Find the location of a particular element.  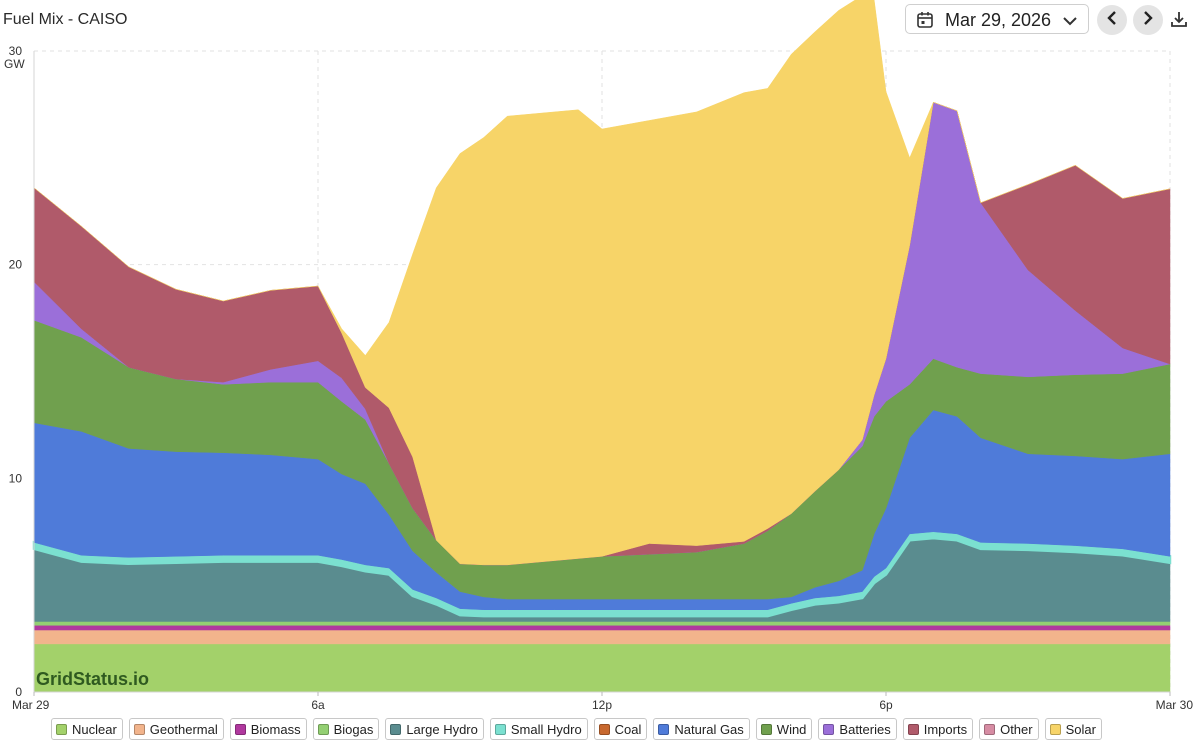

prev-day-button is located at coordinates (1112, 20).